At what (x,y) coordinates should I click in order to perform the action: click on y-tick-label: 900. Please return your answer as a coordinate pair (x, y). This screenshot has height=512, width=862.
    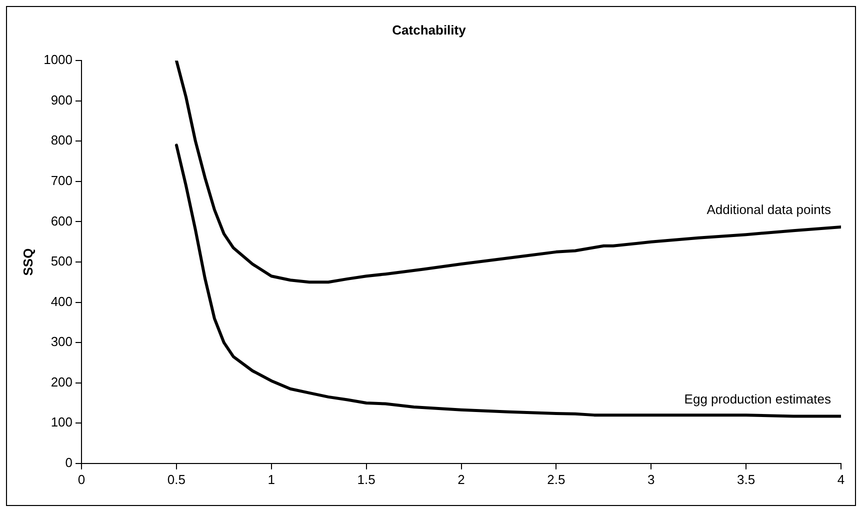
    Looking at the image, I should click on (61, 100).